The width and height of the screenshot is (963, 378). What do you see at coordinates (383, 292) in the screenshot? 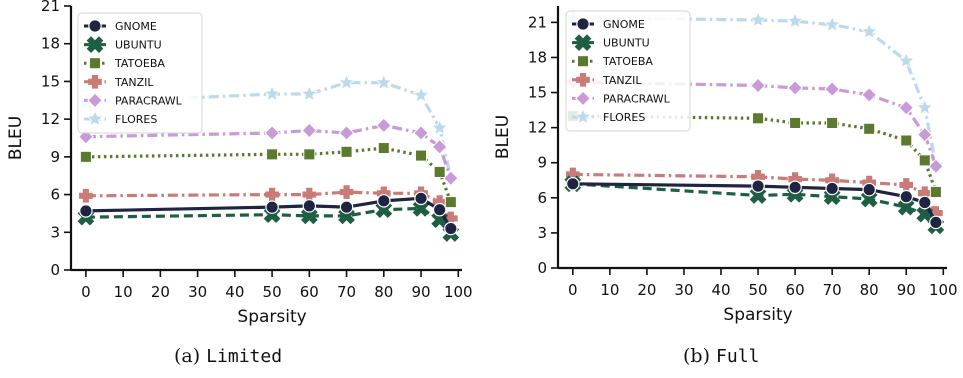
I see `chart-limited-x-tick-label-80: 80` at bounding box center [383, 292].